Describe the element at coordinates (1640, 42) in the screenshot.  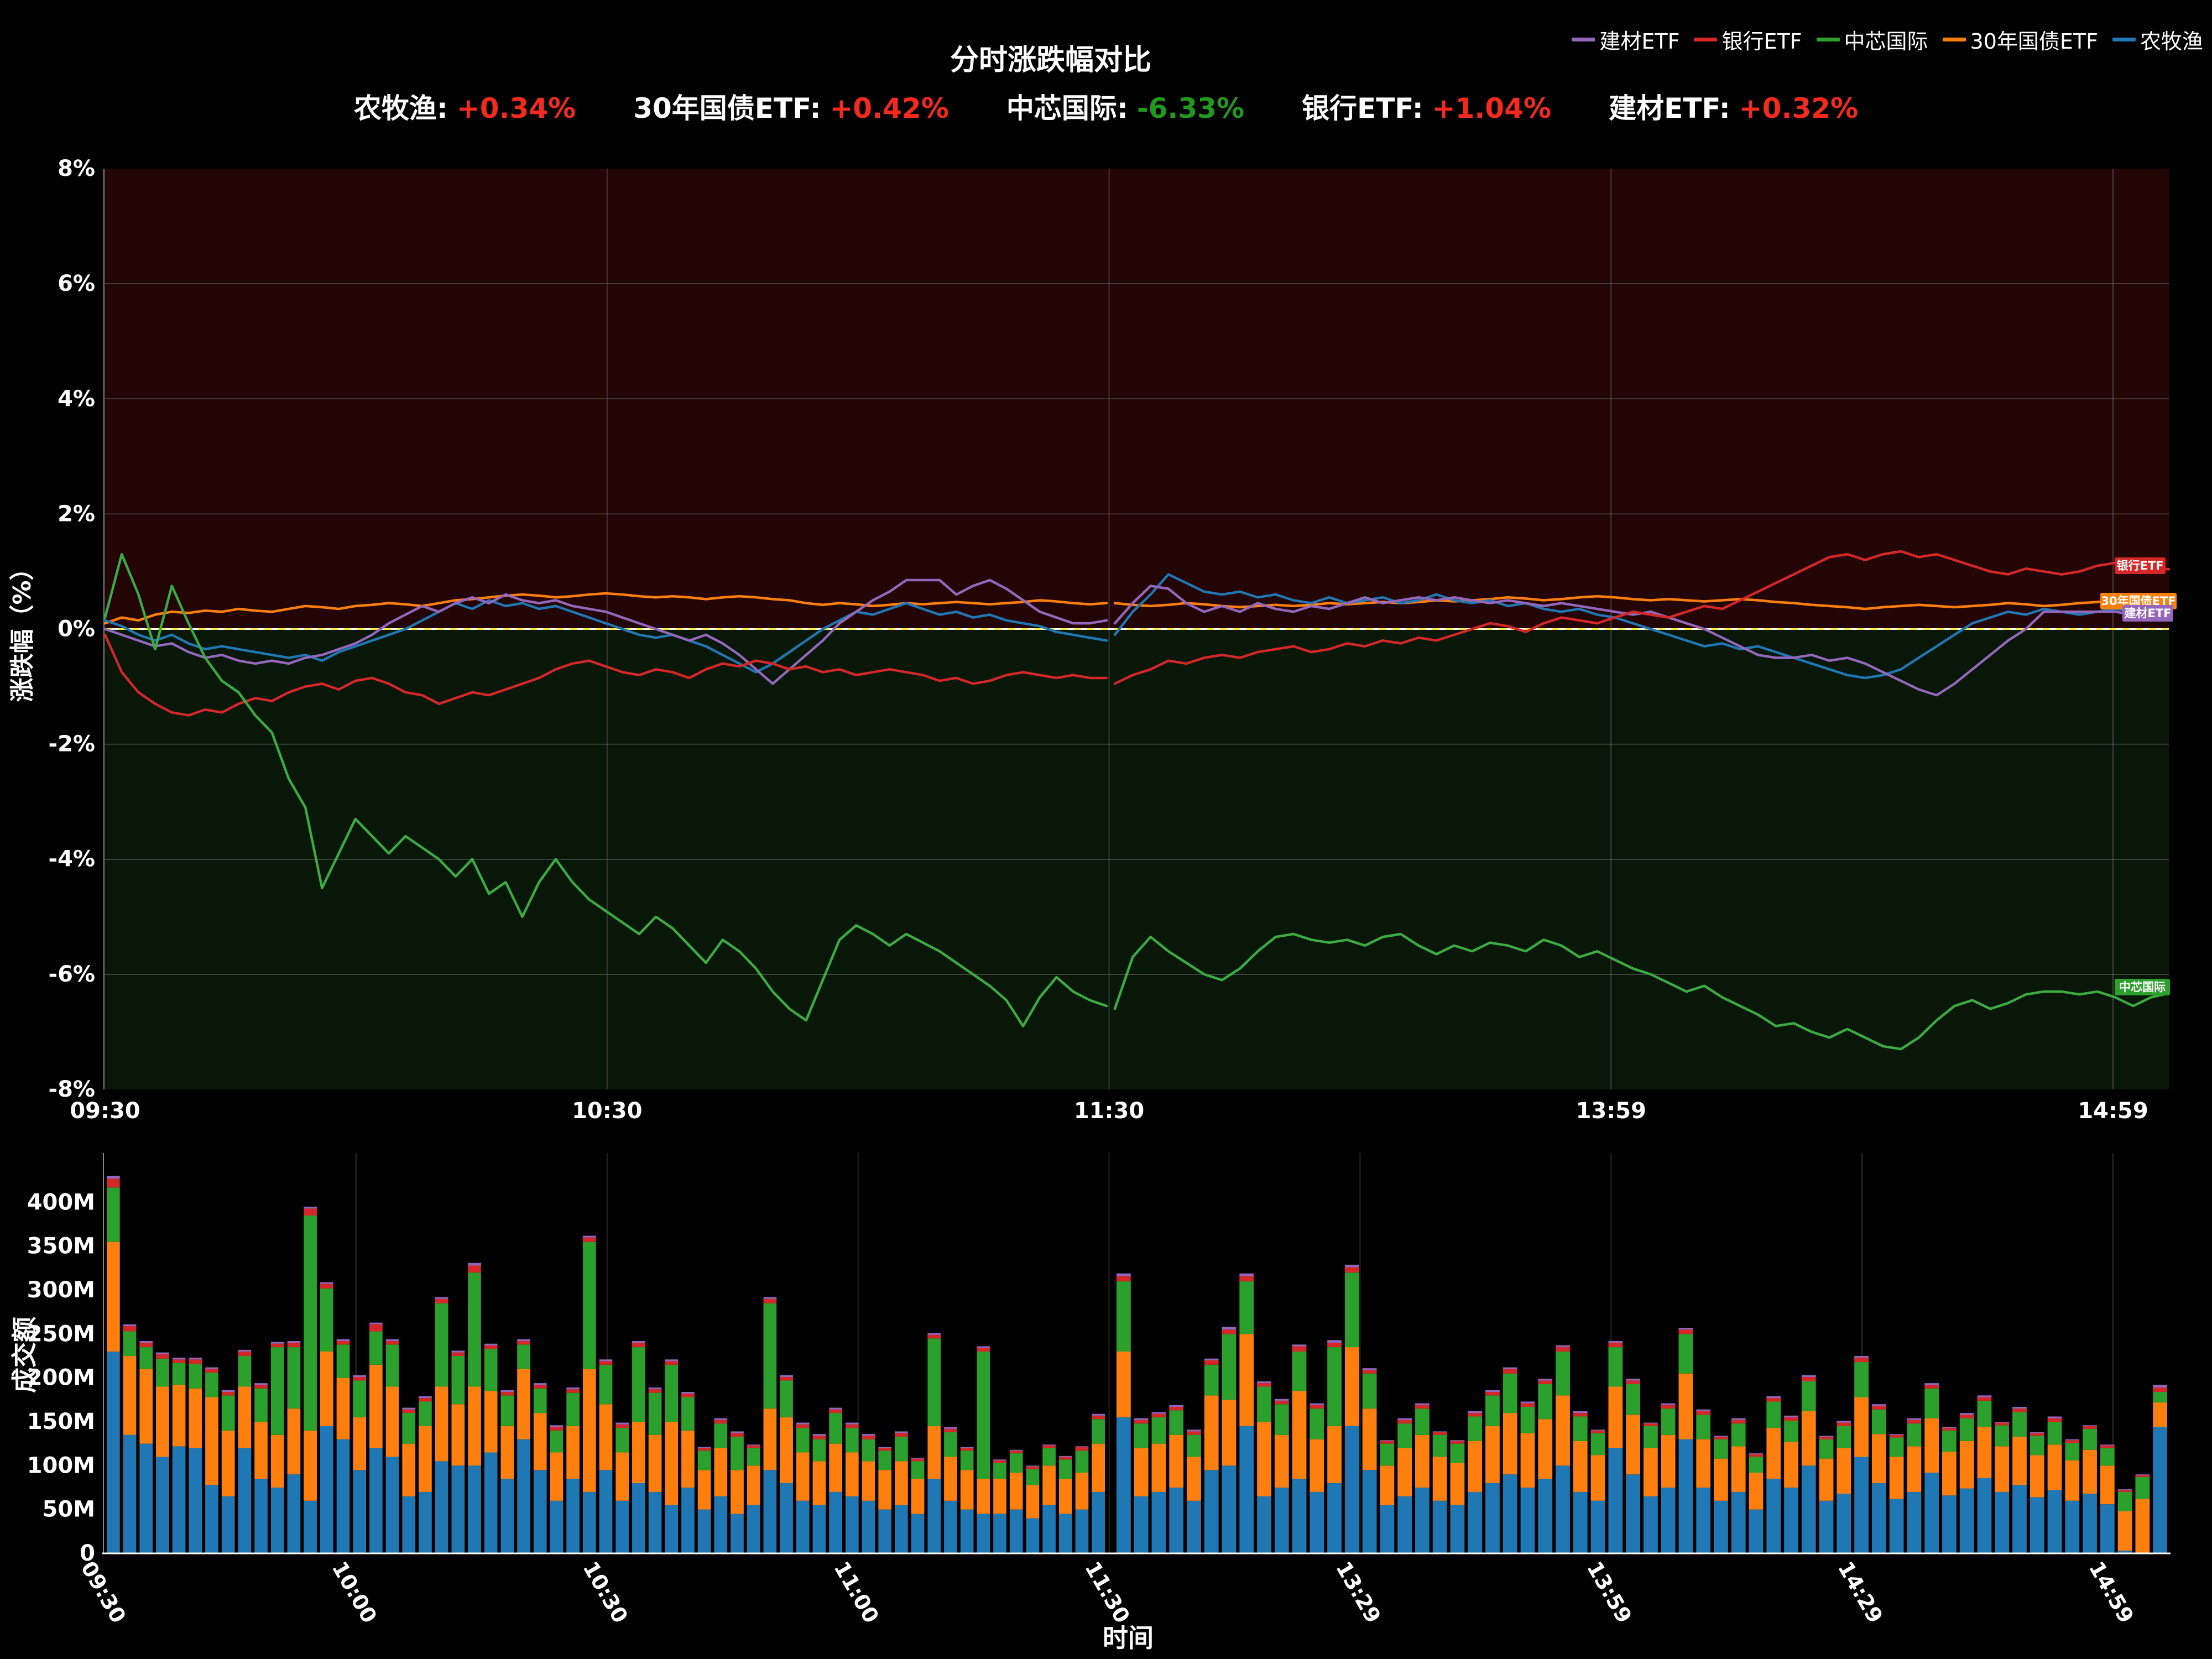
I see `legend-label: 建材ETF` at that location.